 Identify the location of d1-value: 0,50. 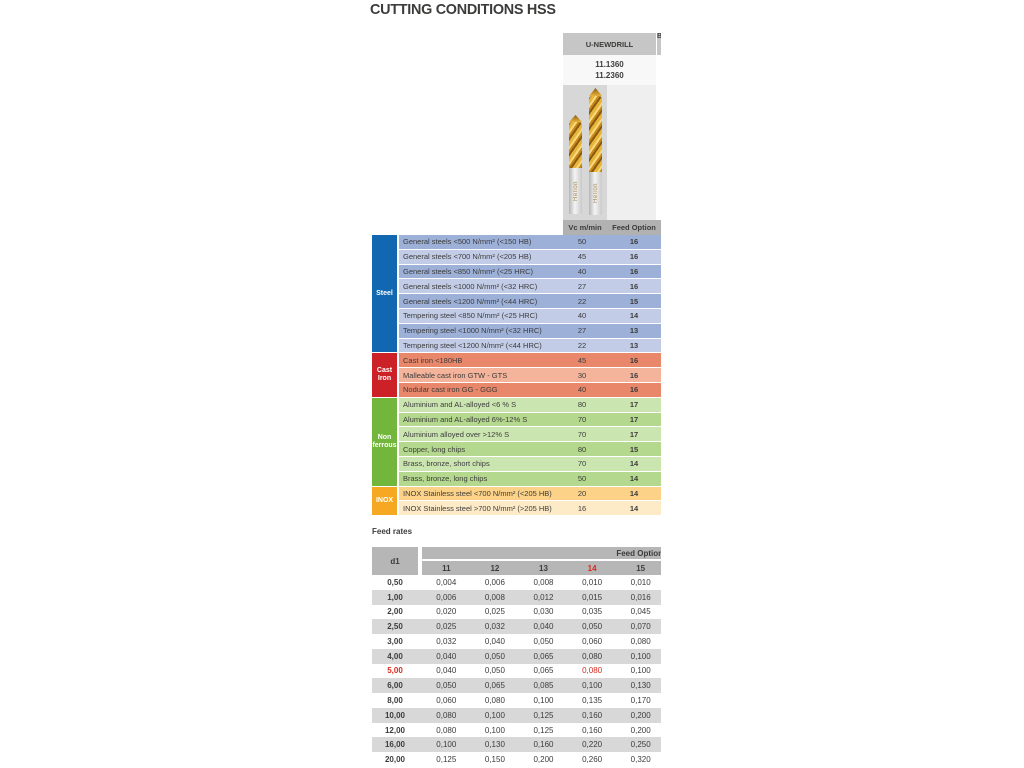
(395, 582).